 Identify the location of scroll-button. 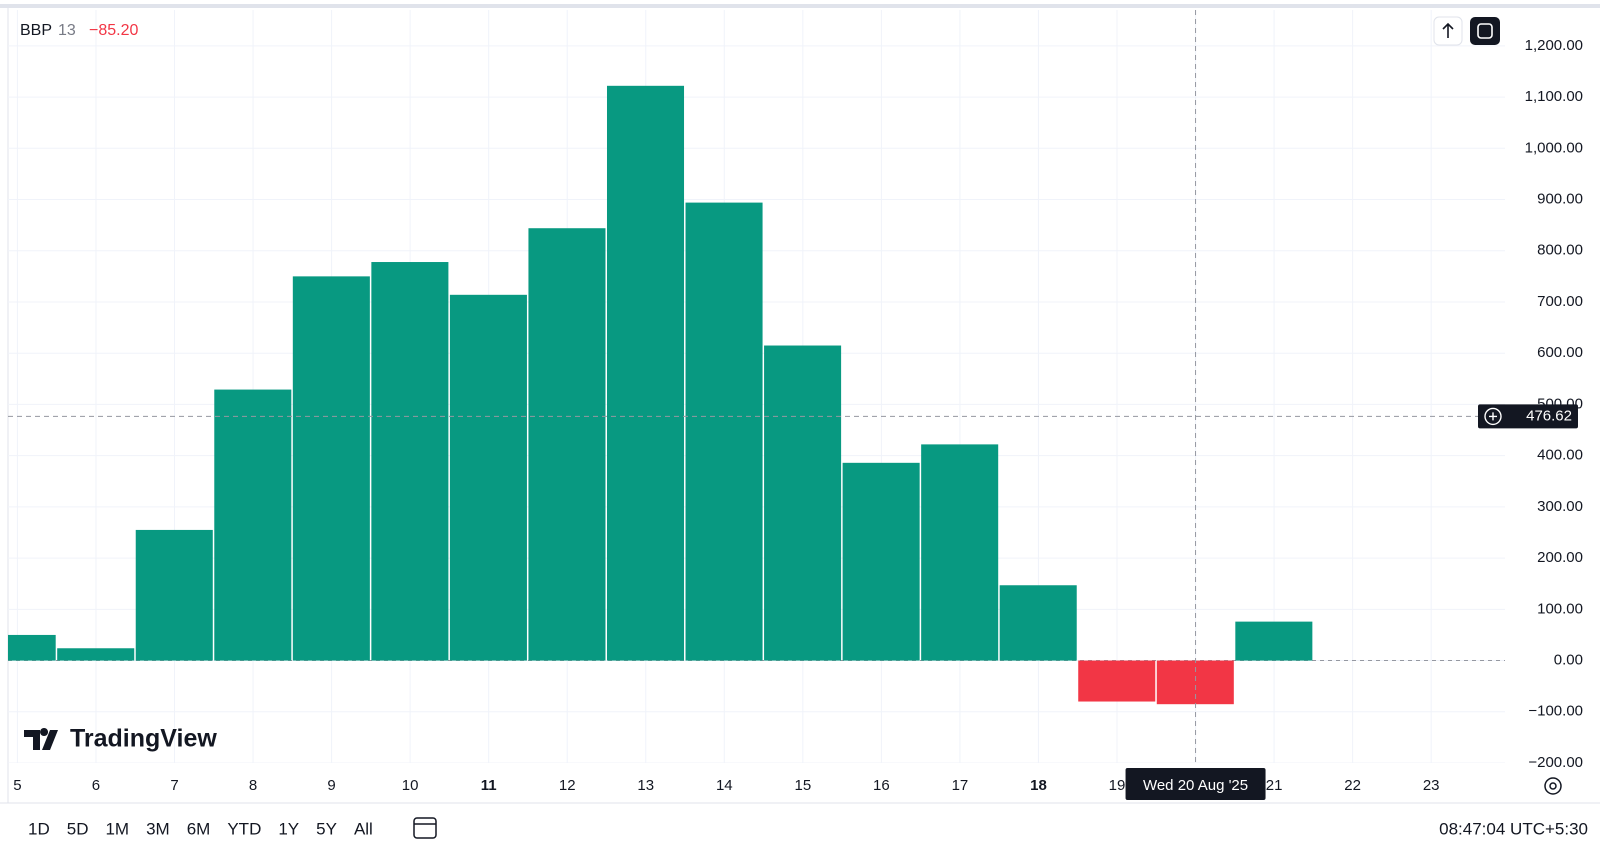
(1448, 31).